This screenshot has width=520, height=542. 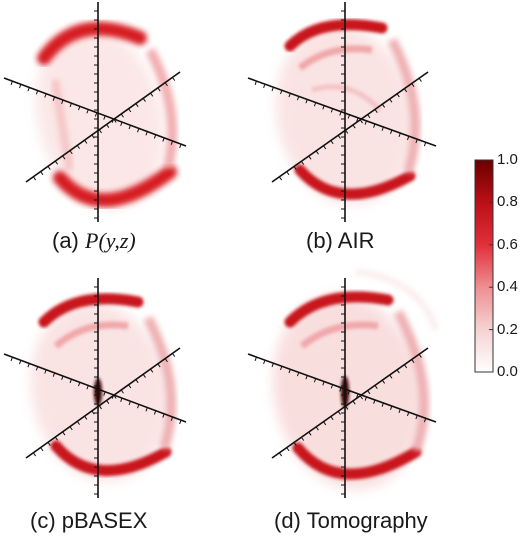 I want to click on axes-b, so click(x=342, y=112).